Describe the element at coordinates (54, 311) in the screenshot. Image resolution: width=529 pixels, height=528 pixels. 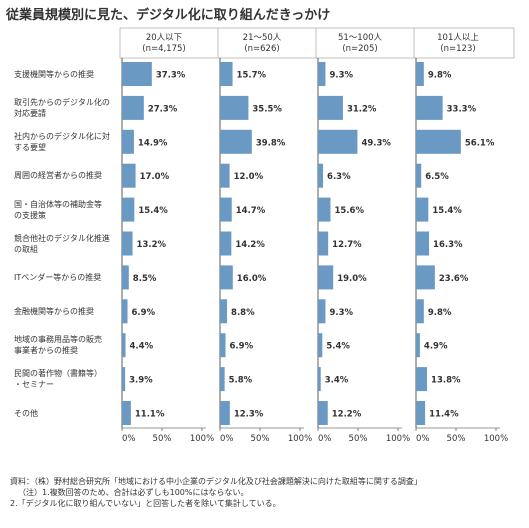
I see `category-label: 金融機関等からの推奨` at that location.